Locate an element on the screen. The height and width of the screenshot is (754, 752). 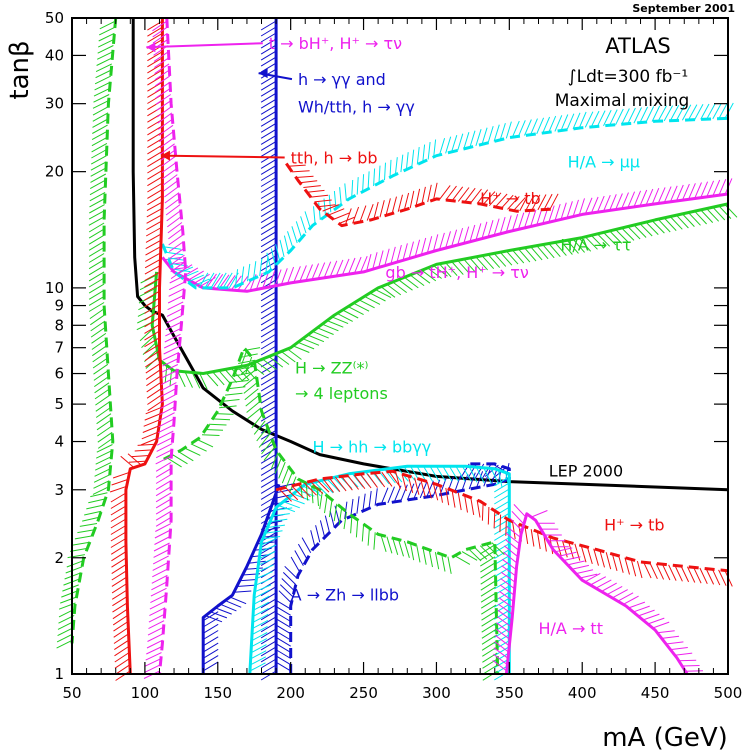
y-axis-title: tanβ is located at coordinates (20, 69).